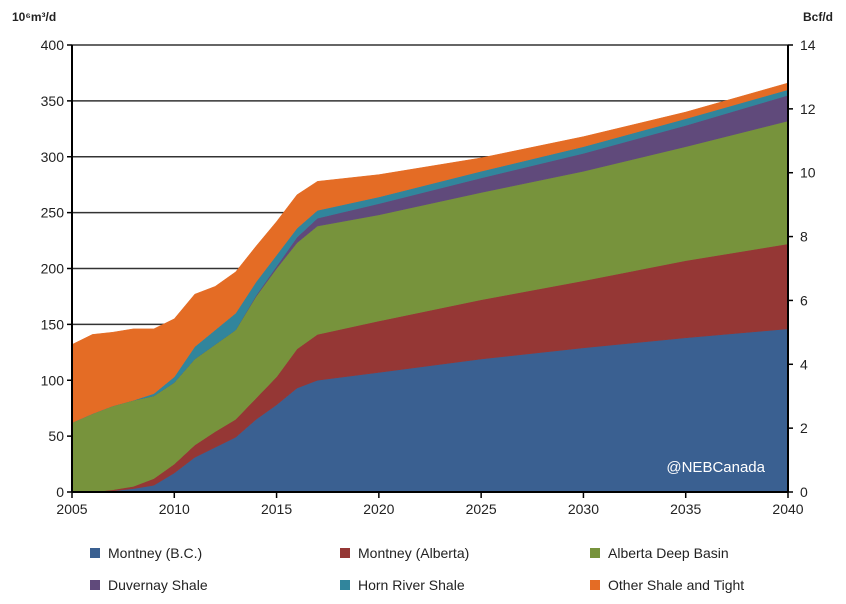  Describe the element at coordinates (668, 553) in the screenshot. I see `legend-label: Alberta Deep Basin` at that location.